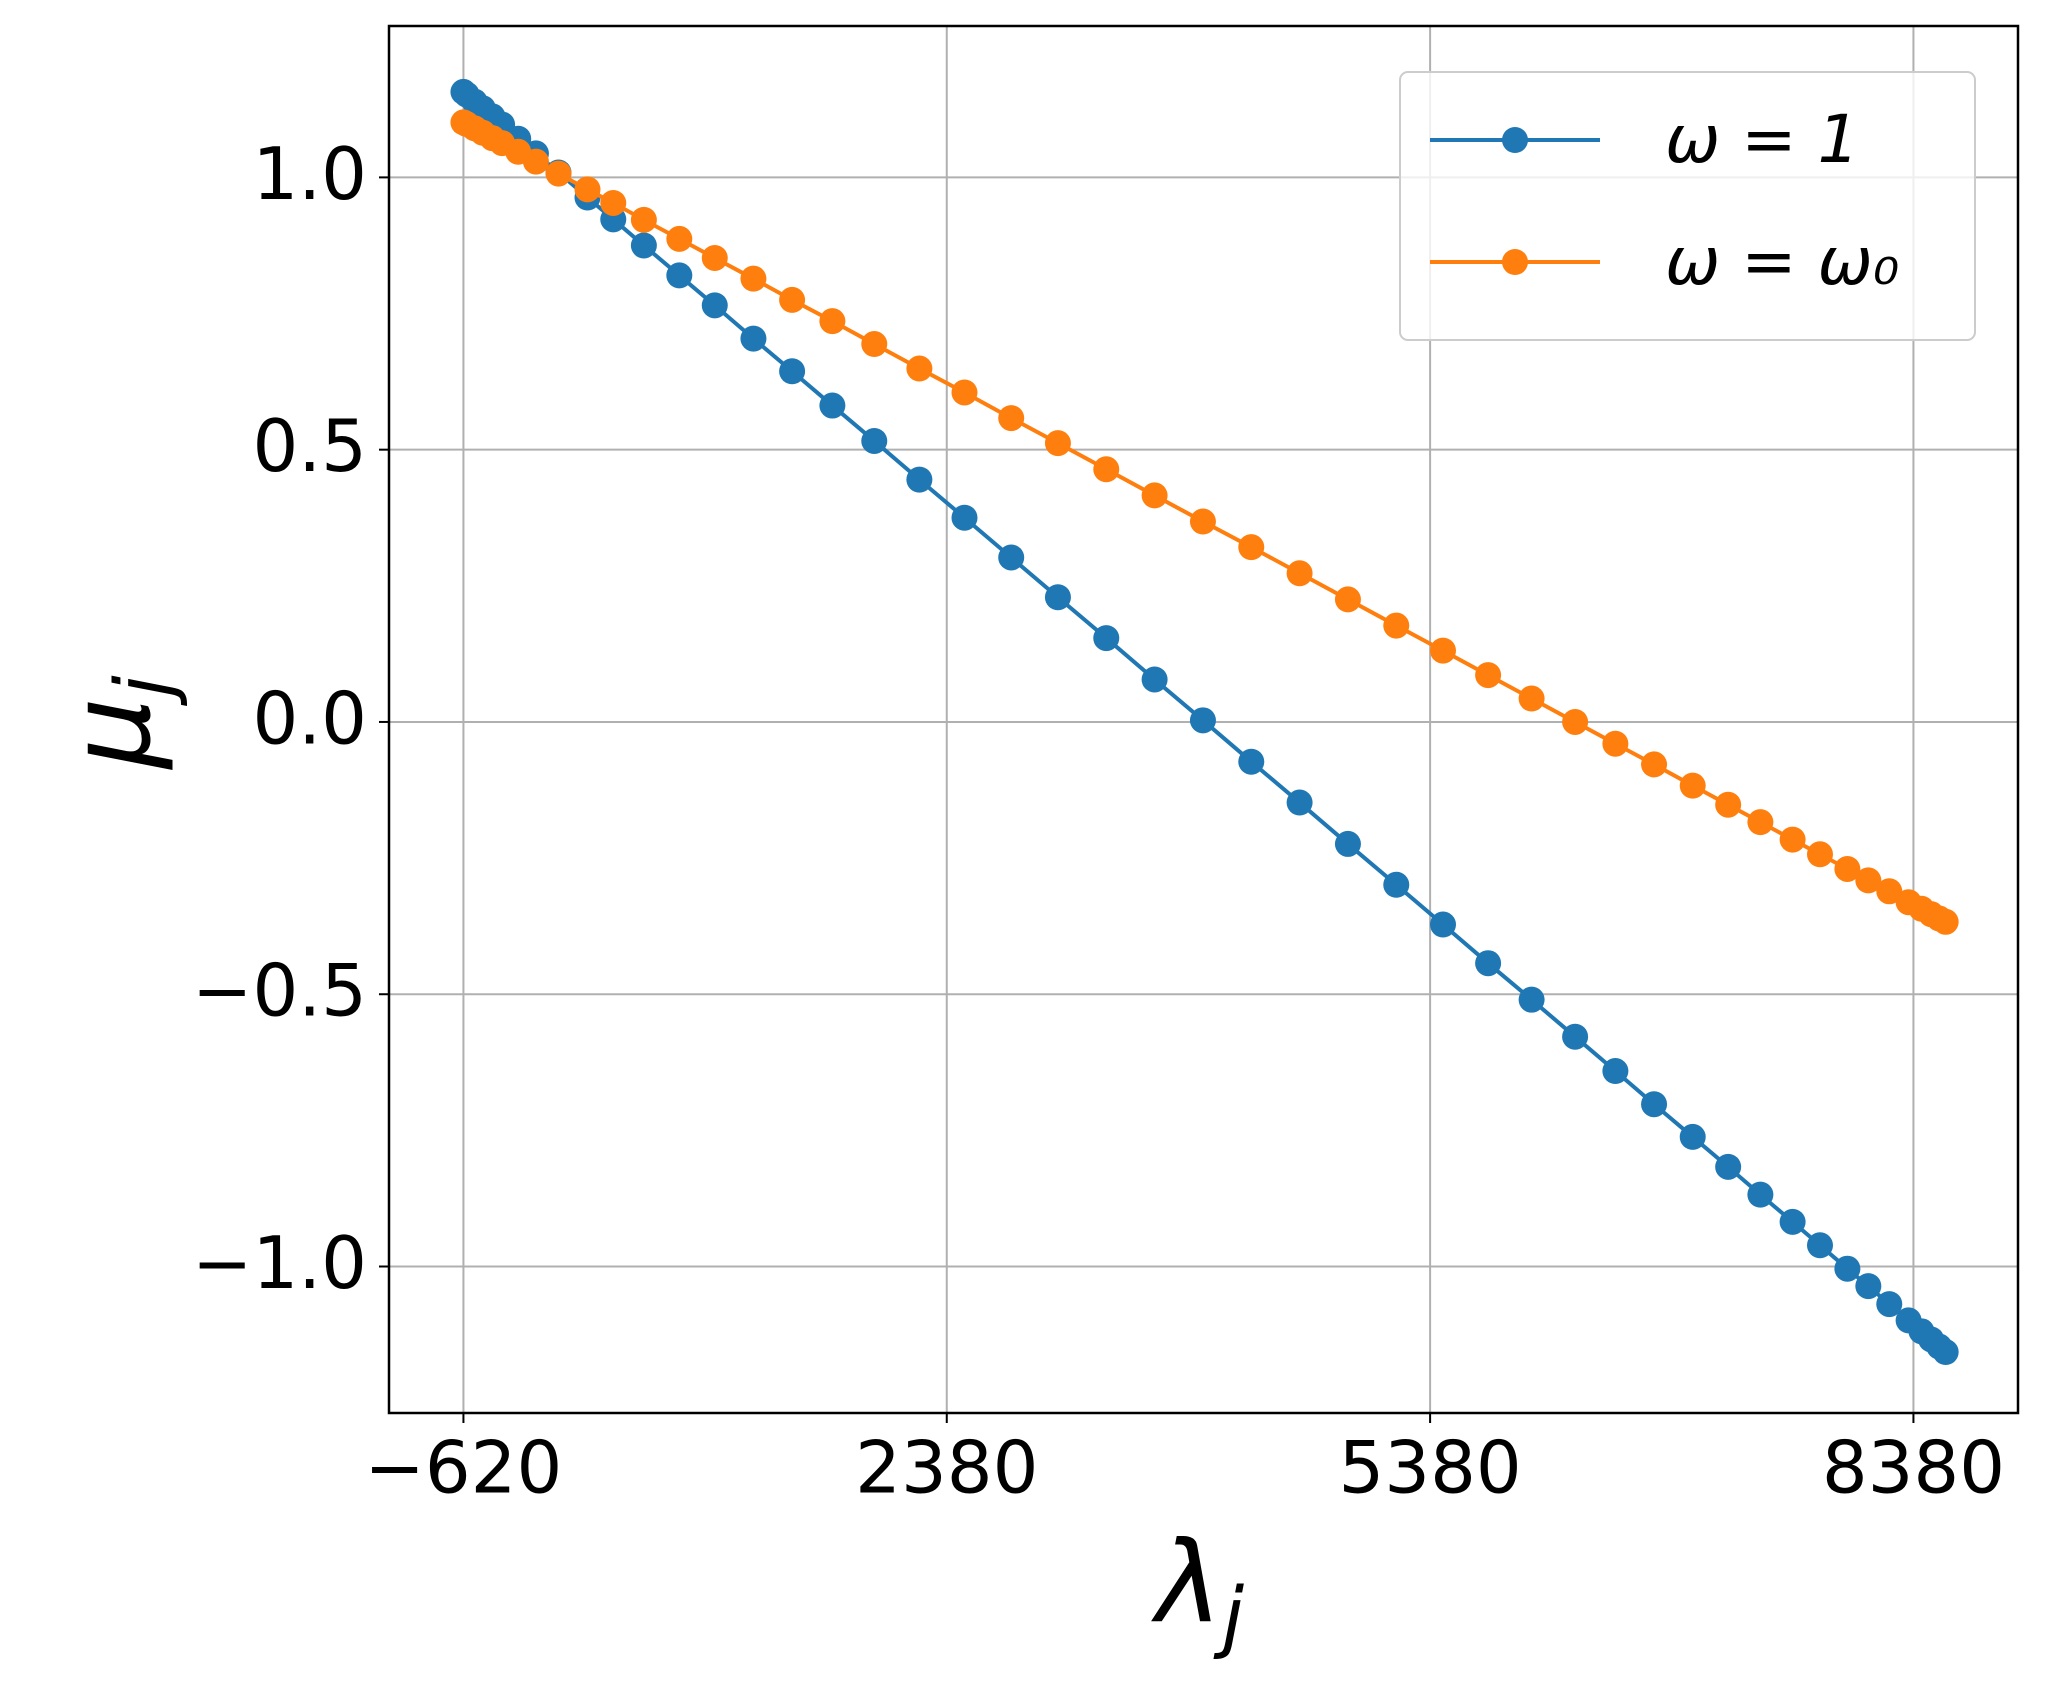  Describe the element at coordinates (1186, 1583) in the screenshot. I see `x-label-symbol: λ` at that location.